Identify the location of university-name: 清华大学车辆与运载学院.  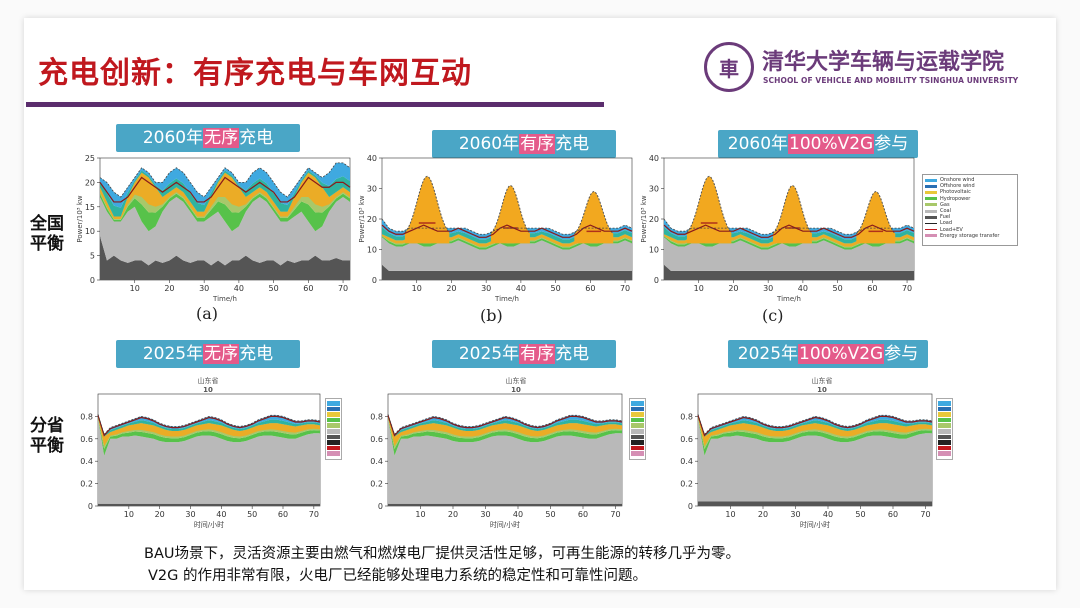
(883, 62).